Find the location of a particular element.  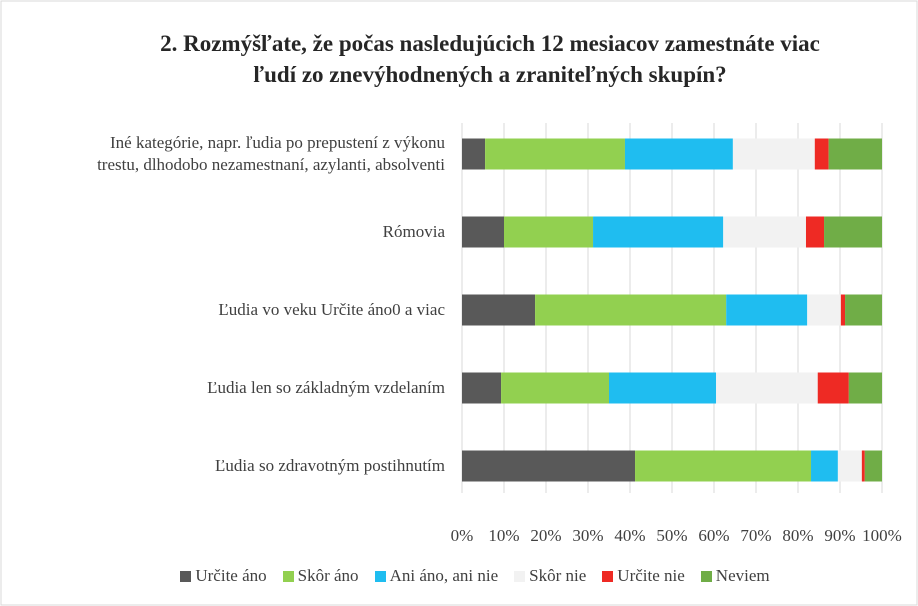

x-tick-label: 80% is located at coordinates (797, 535).